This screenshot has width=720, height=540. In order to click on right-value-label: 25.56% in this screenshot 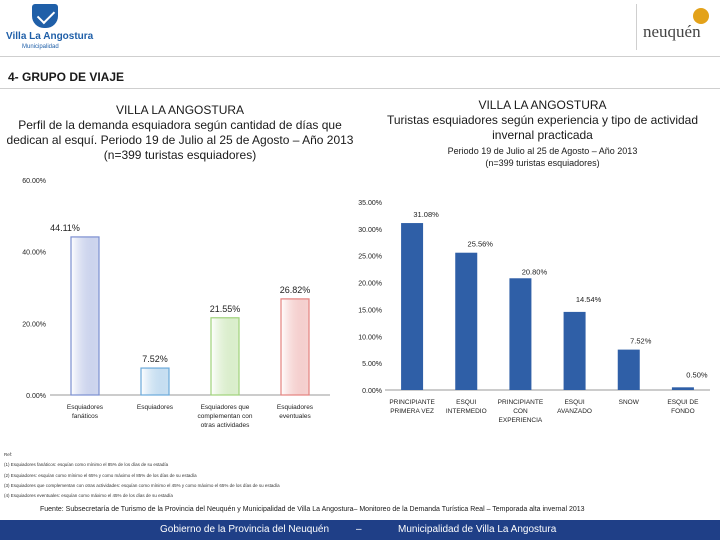, I will do `click(481, 244)`.